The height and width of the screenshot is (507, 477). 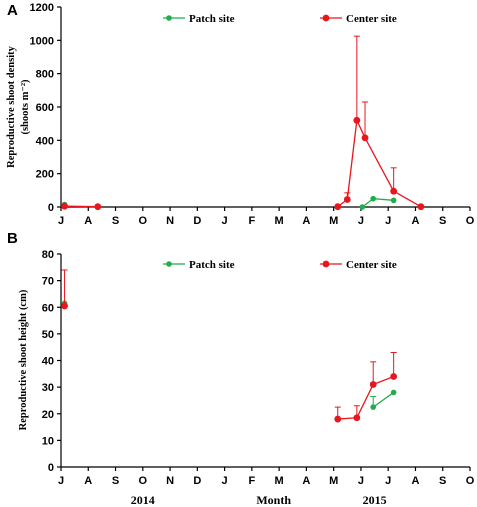 I want to click on y-tick-label: 30, so click(x=48, y=388).